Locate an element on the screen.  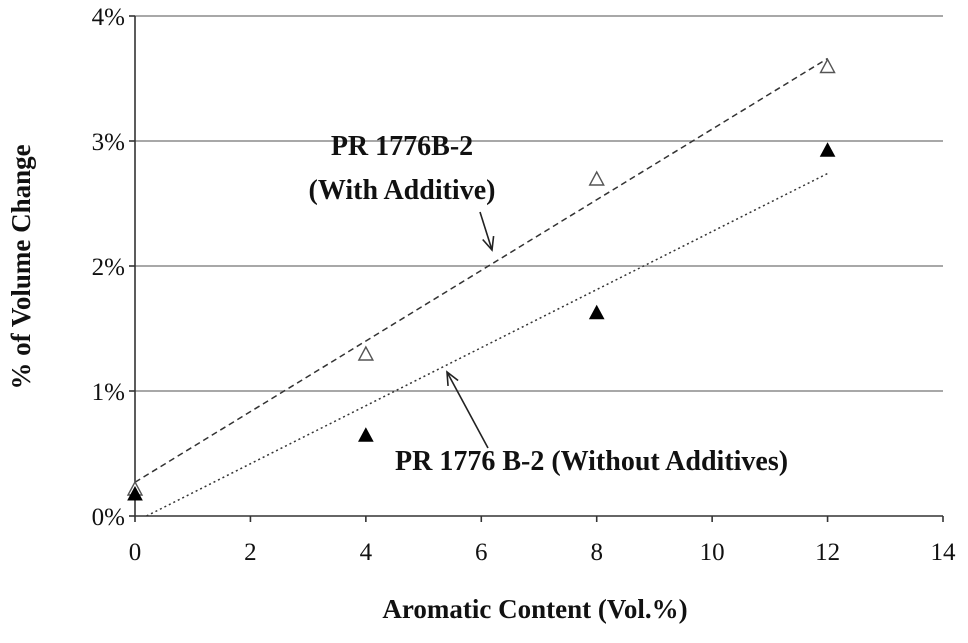
x-tick-labels: 0 2 4 6 8 10 12 14 is located at coordinates (542, 552).